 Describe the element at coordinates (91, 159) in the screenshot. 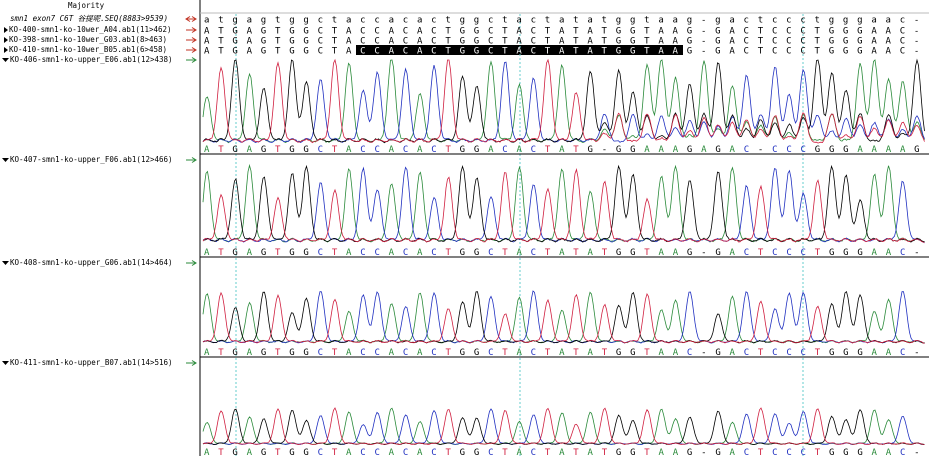

I see `trace-name: KO-407-smn1-ko-upper_F06.ab1(12>466)` at that location.